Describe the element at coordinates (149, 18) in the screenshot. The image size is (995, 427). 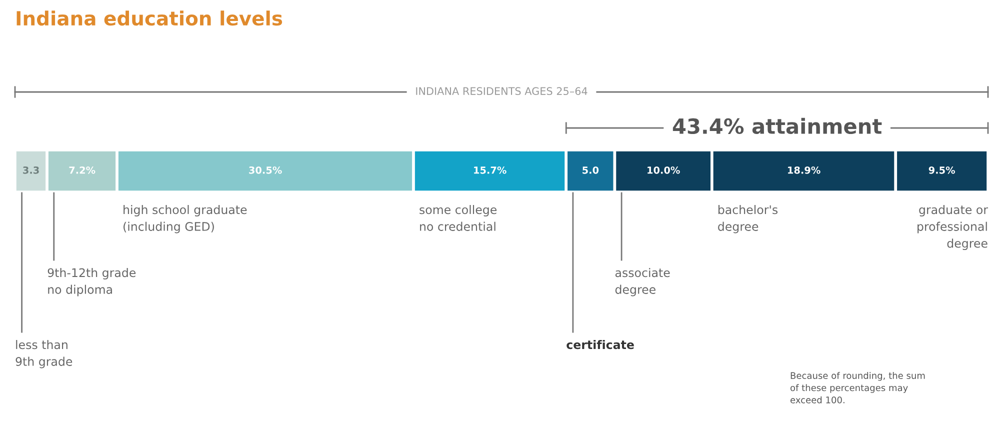
I see `chart-title: Indiana education levels` at that location.